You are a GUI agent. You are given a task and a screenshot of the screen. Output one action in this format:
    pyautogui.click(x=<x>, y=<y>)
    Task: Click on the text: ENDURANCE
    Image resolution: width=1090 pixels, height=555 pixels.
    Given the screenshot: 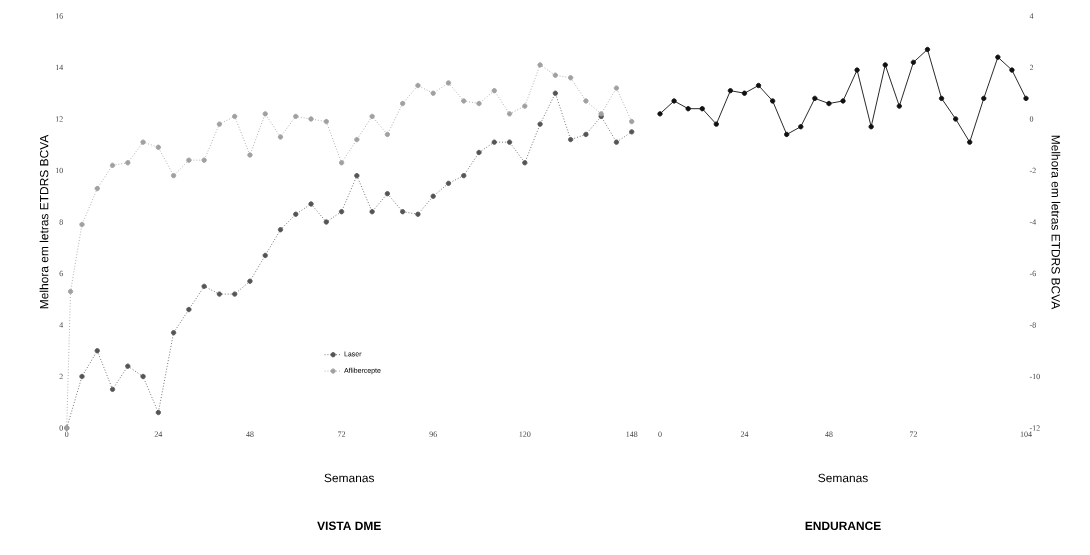 What is the action you would take?
    pyautogui.click(x=843, y=525)
    